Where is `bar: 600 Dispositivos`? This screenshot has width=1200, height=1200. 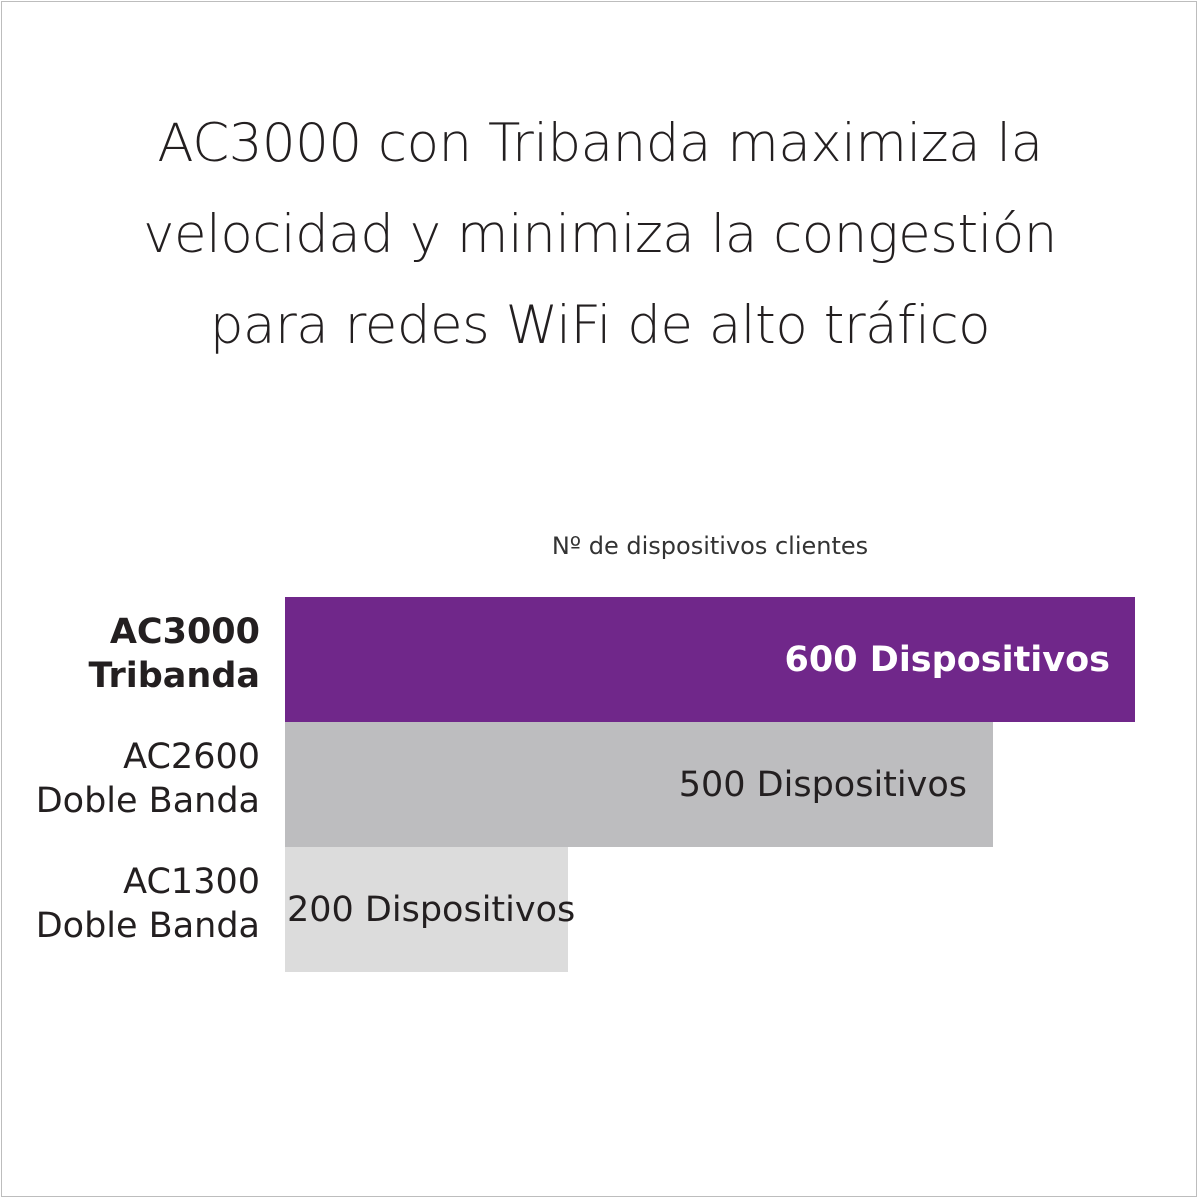 bar: 600 Dispositivos is located at coordinates (710, 659).